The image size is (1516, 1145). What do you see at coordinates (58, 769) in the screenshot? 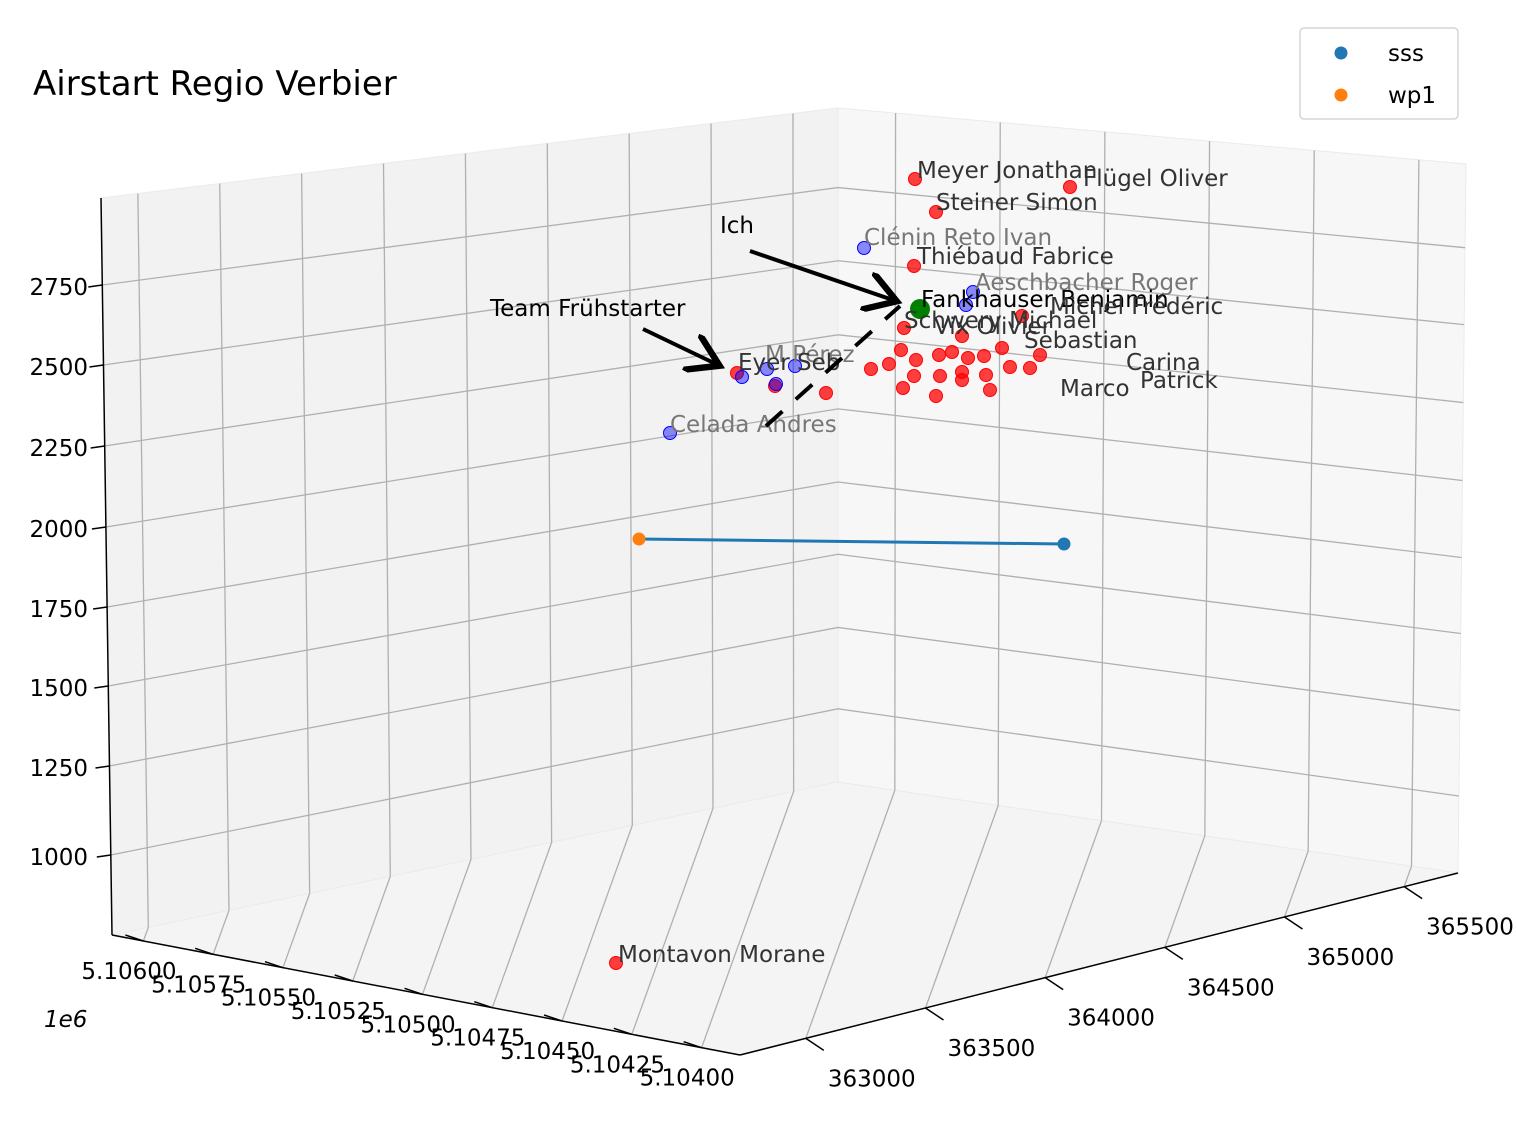
I see `z-tick-label: 1250` at bounding box center [58, 769].